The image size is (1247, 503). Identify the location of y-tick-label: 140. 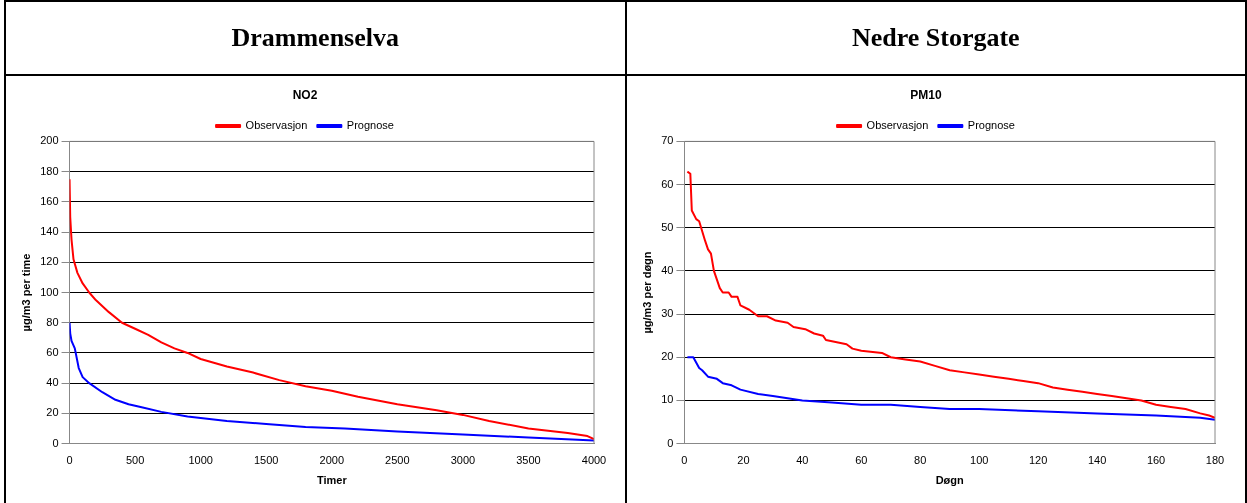
(49, 231).